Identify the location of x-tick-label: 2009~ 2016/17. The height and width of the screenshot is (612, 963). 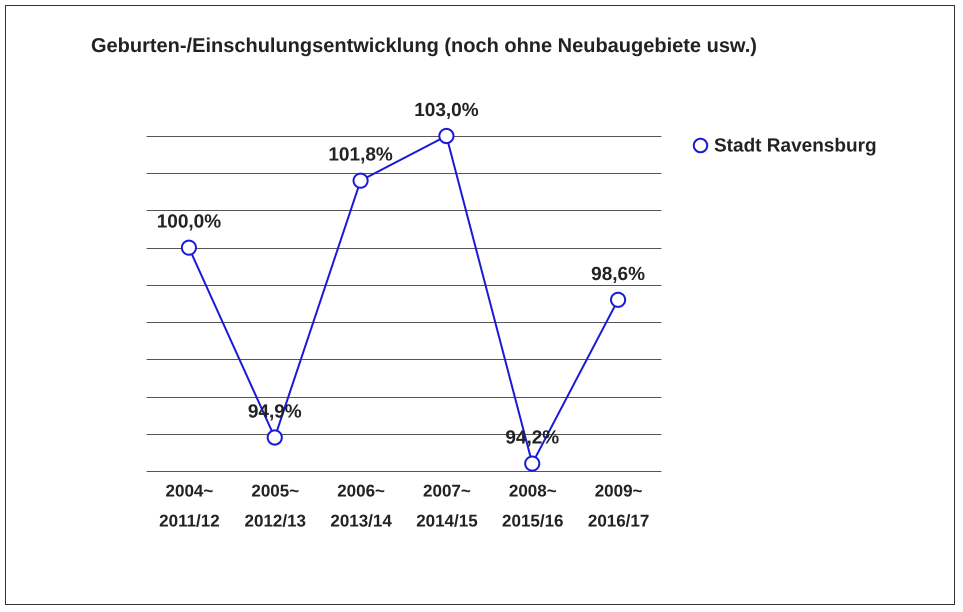
(619, 506).